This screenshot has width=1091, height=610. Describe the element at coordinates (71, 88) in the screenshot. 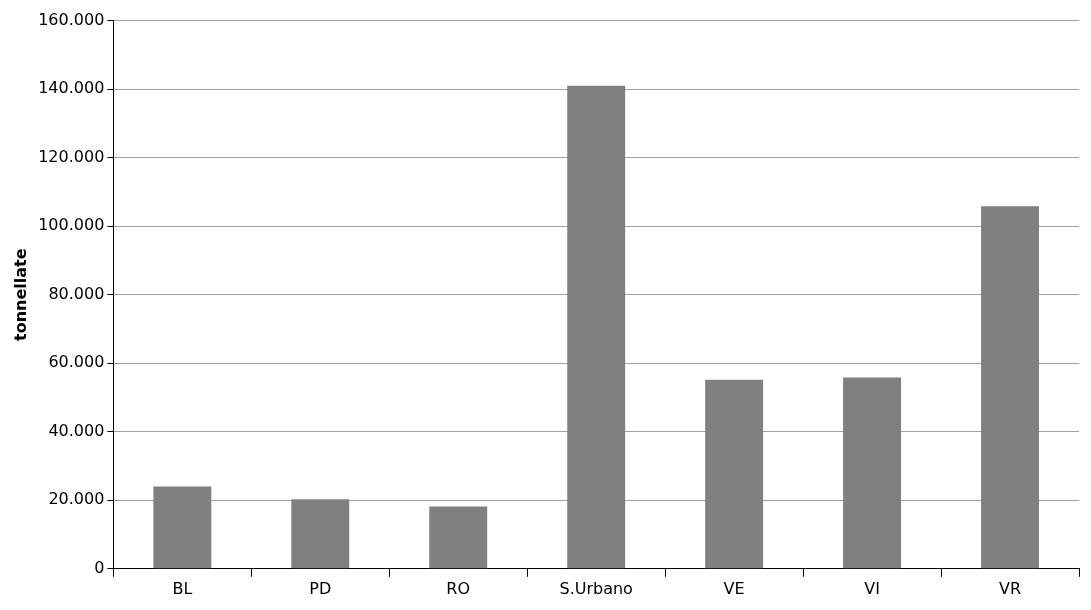

I see `y-tick-label: 140.000` at that location.